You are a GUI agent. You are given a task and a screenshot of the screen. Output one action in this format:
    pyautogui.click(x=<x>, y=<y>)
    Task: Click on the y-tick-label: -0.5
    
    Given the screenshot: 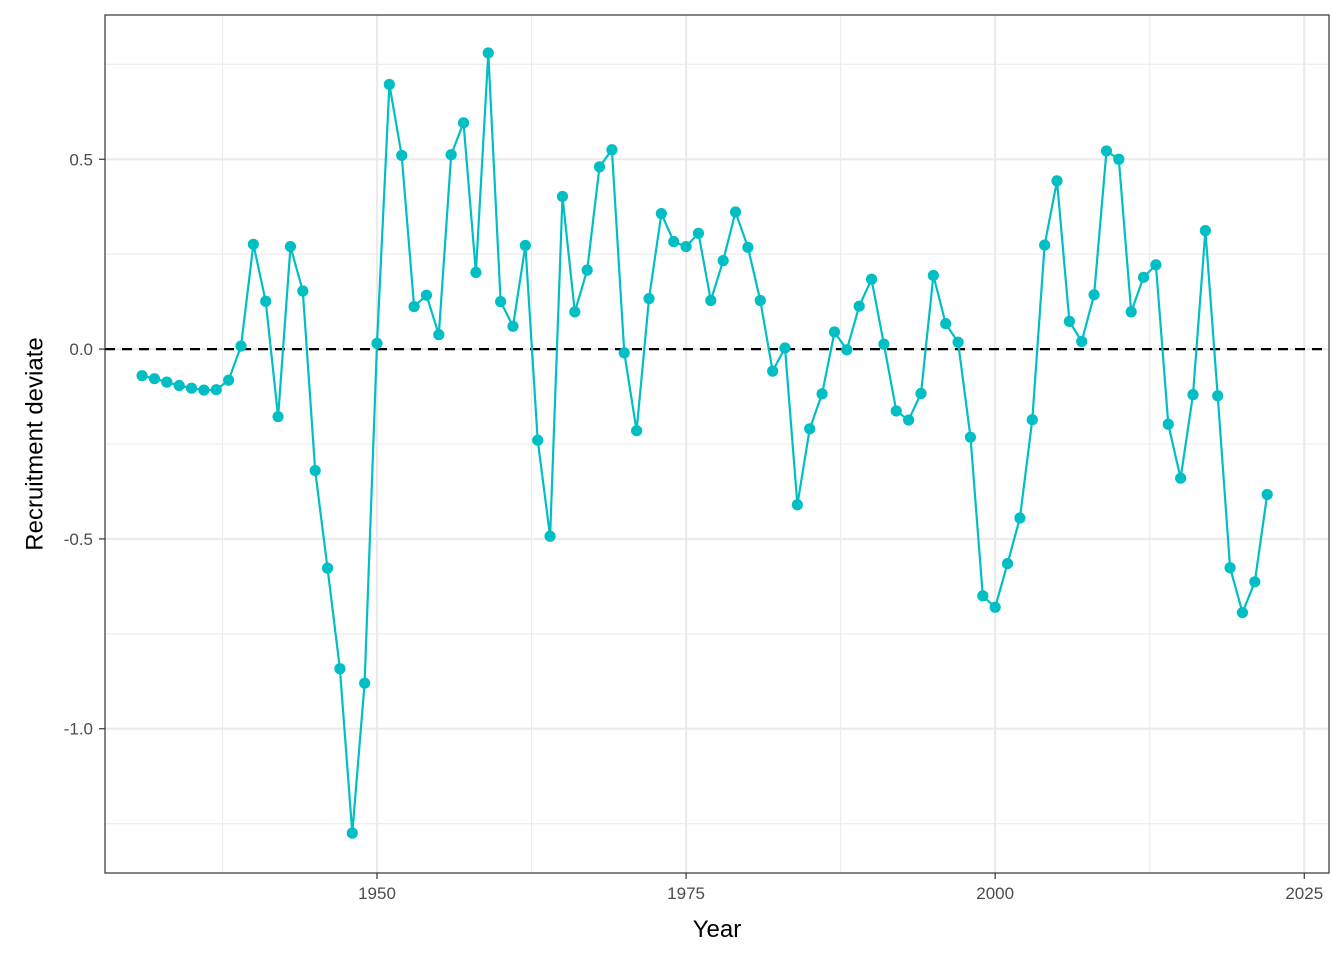 What is the action you would take?
    pyautogui.click(x=78, y=539)
    